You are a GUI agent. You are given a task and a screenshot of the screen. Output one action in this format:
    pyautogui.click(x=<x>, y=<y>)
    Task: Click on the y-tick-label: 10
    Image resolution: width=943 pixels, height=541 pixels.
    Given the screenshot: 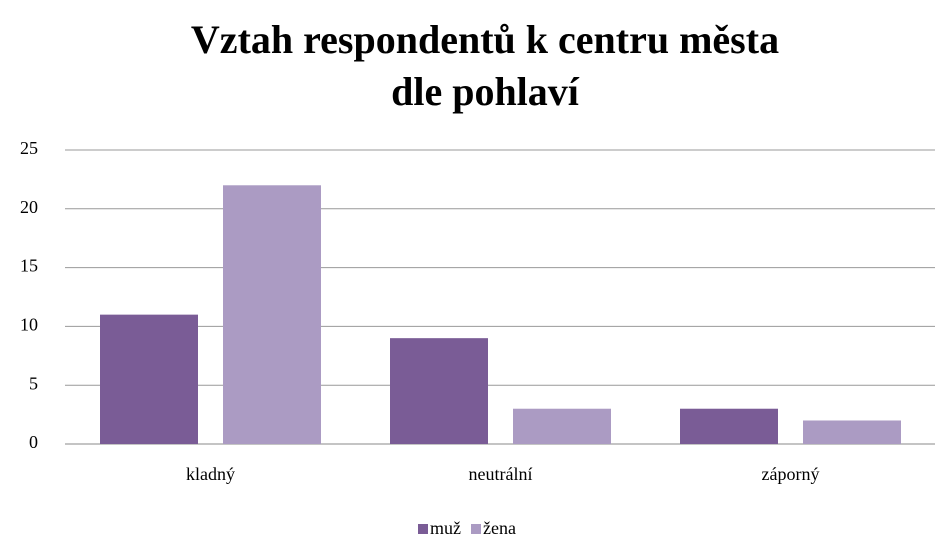 What is the action you would take?
    pyautogui.click(x=29, y=325)
    